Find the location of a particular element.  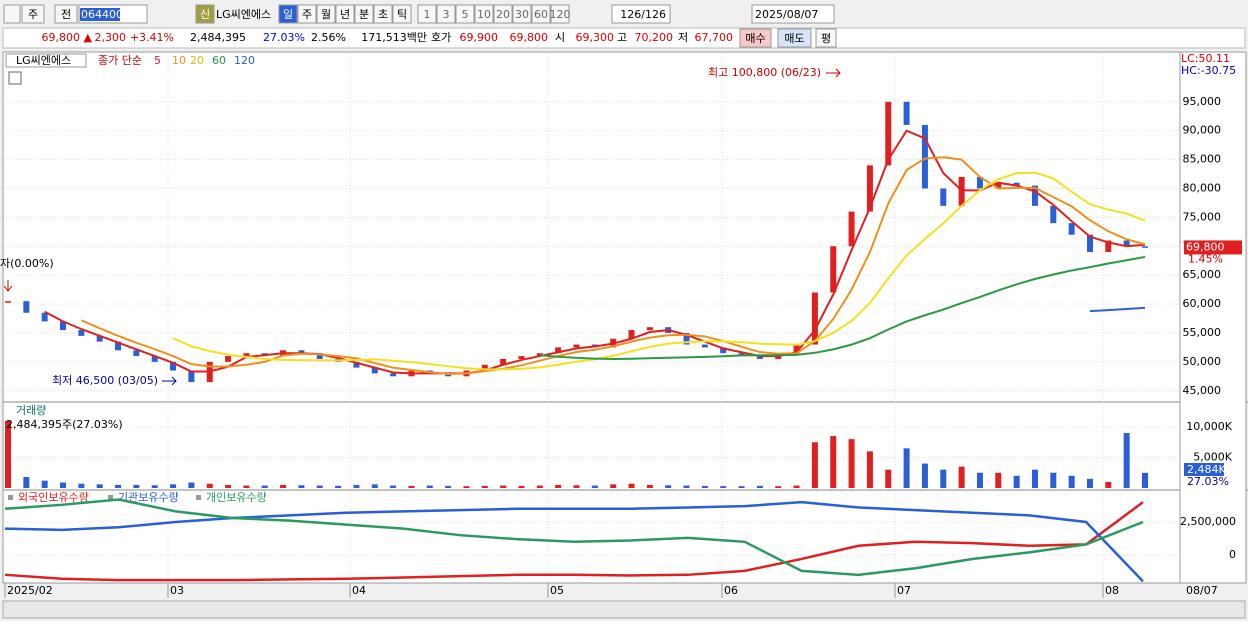

y-tick-label: 5,000K is located at coordinates (1212, 456).